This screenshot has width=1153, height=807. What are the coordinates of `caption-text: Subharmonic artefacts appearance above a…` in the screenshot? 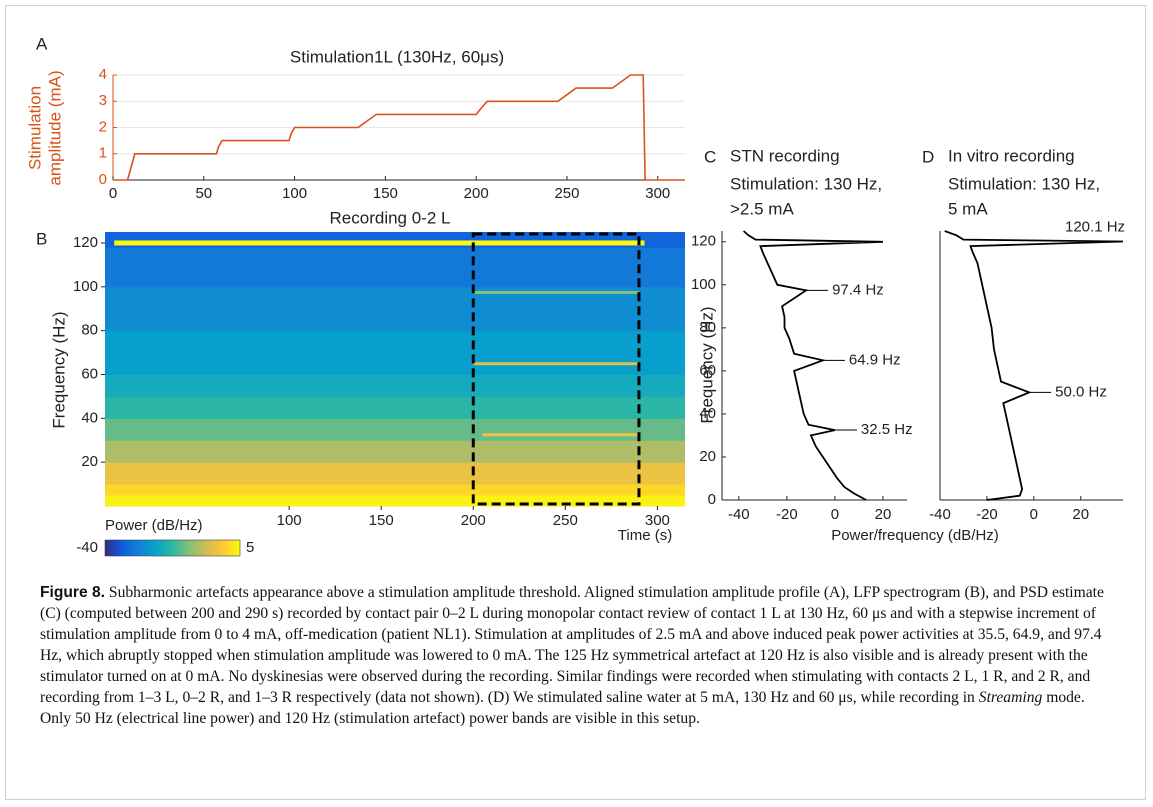 It's located at (572, 645).